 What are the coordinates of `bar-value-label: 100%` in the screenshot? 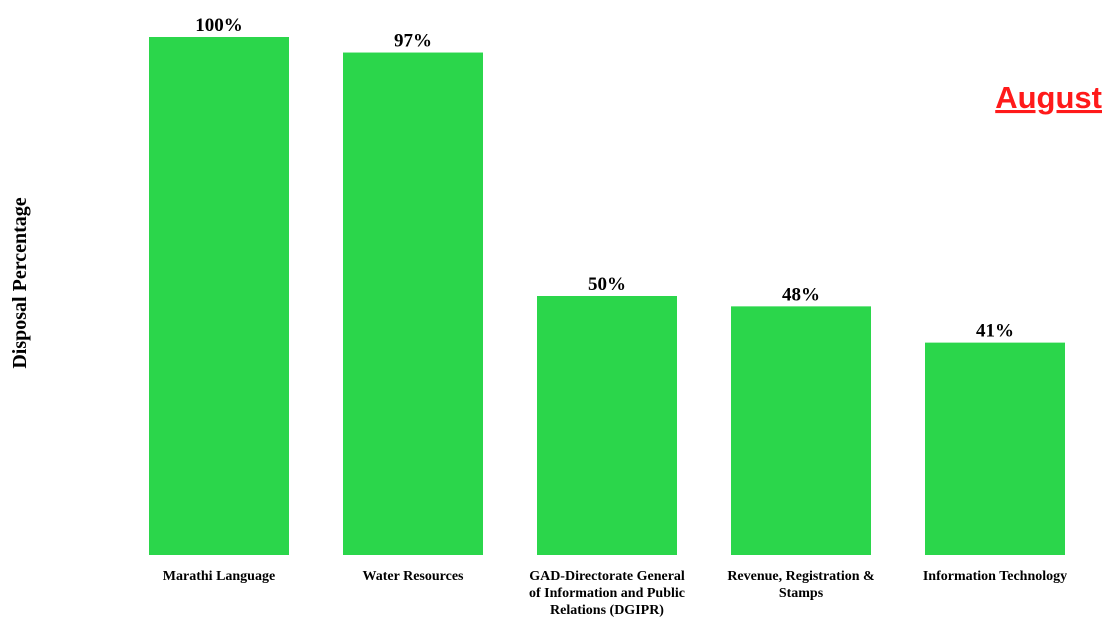 It's located at (219, 25).